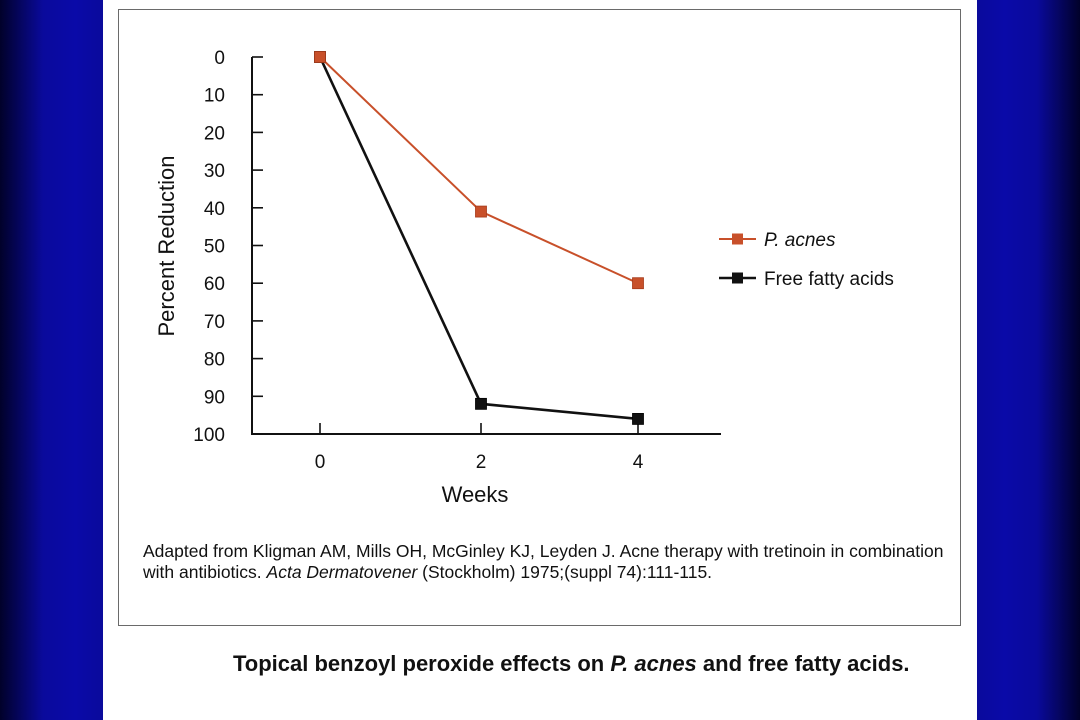  What do you see at coordinates (565, 572) in the screenshot?
I see `citation-text-2: (Stockholm) 1975;(suppl 74):111-115.` at bounding box center [565, 572].